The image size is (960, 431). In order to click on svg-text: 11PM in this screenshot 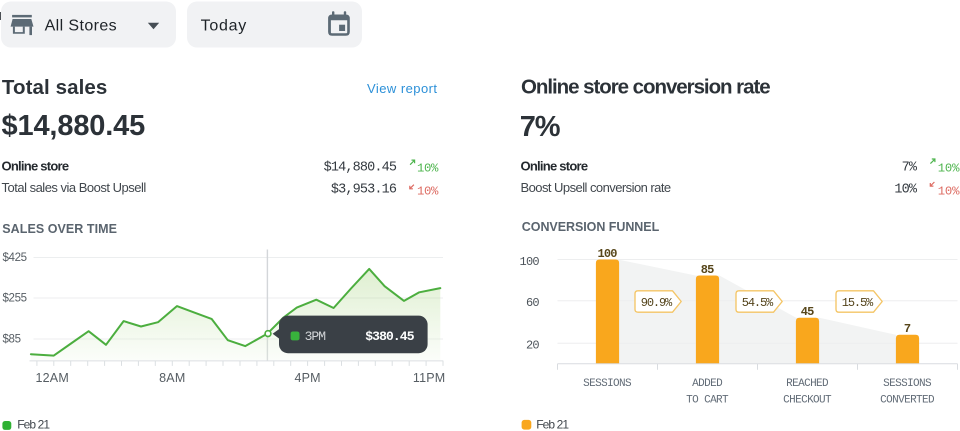, I will do `click(429, 378)`.